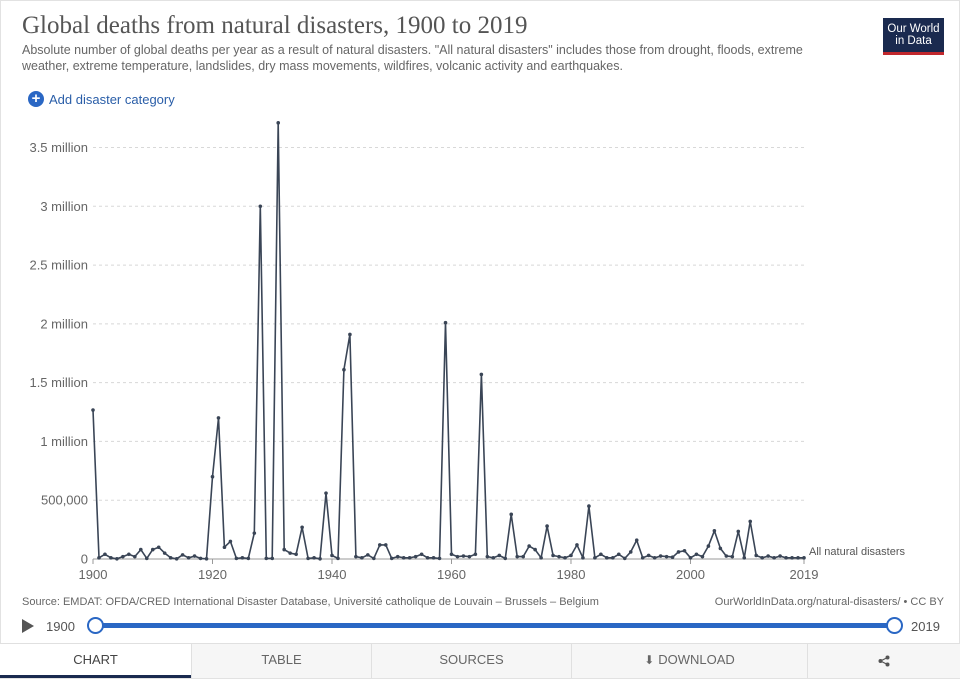  I want to click on y-tick-label: 2.5 million, so click(58, 265).